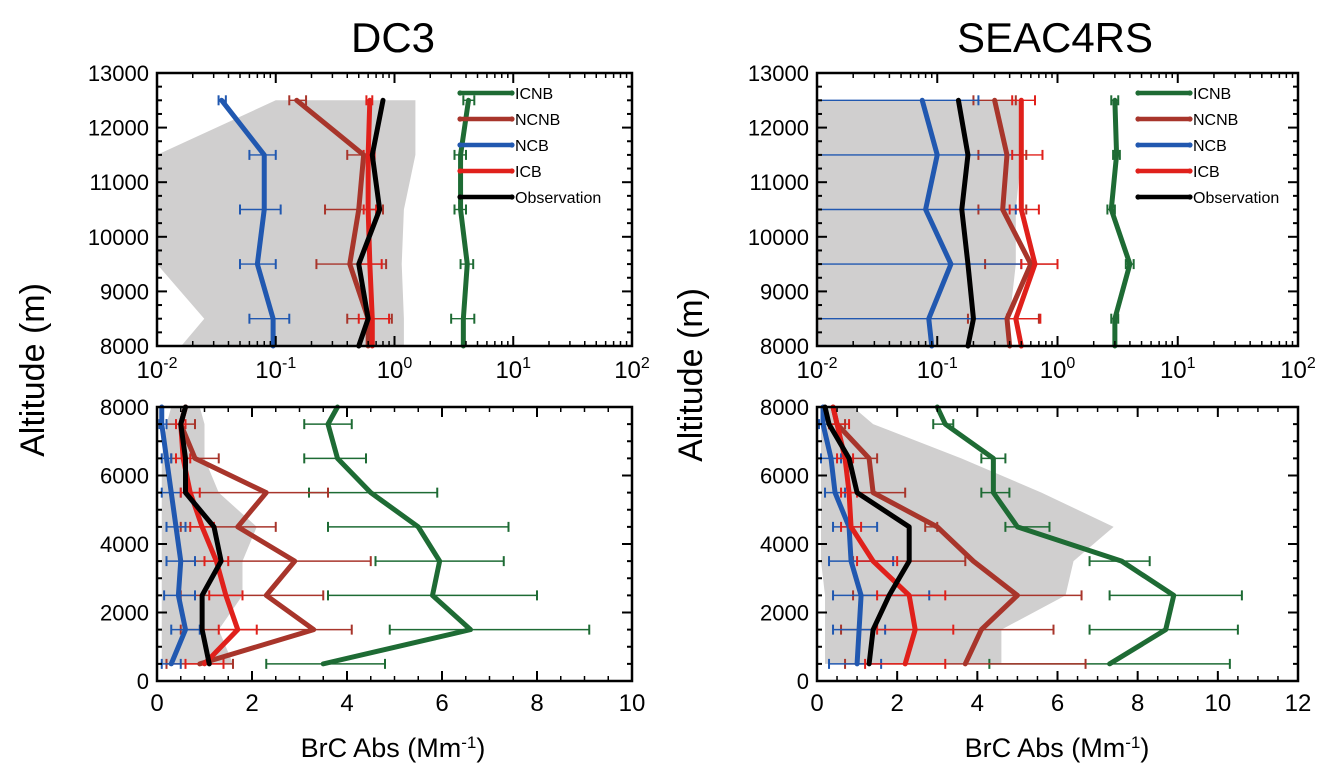  Describe the element at coordinates (381, 748) in the screenshot. I see `xlabel-left-main: BrC Abs (Mm` at that location.